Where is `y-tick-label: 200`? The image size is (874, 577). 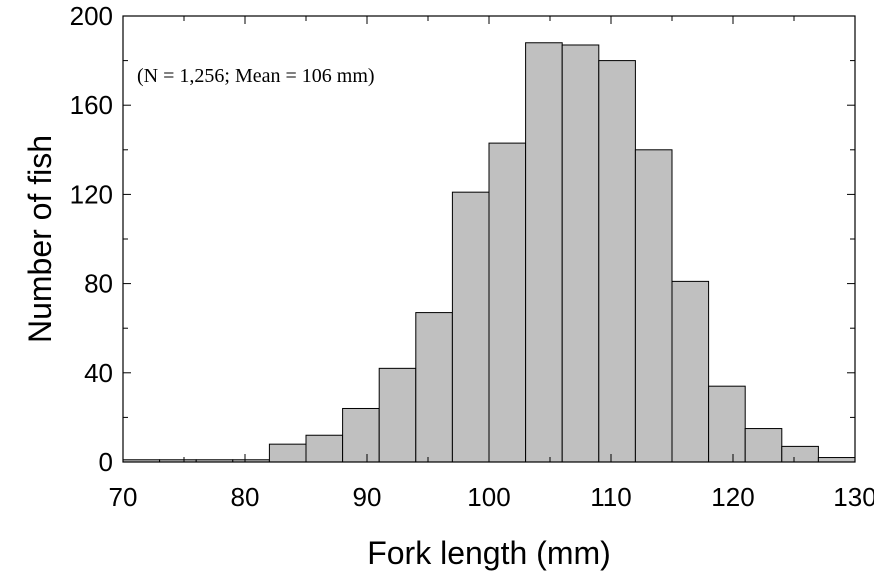
y-tick-label: 200 is located at coordinates (91, 16).